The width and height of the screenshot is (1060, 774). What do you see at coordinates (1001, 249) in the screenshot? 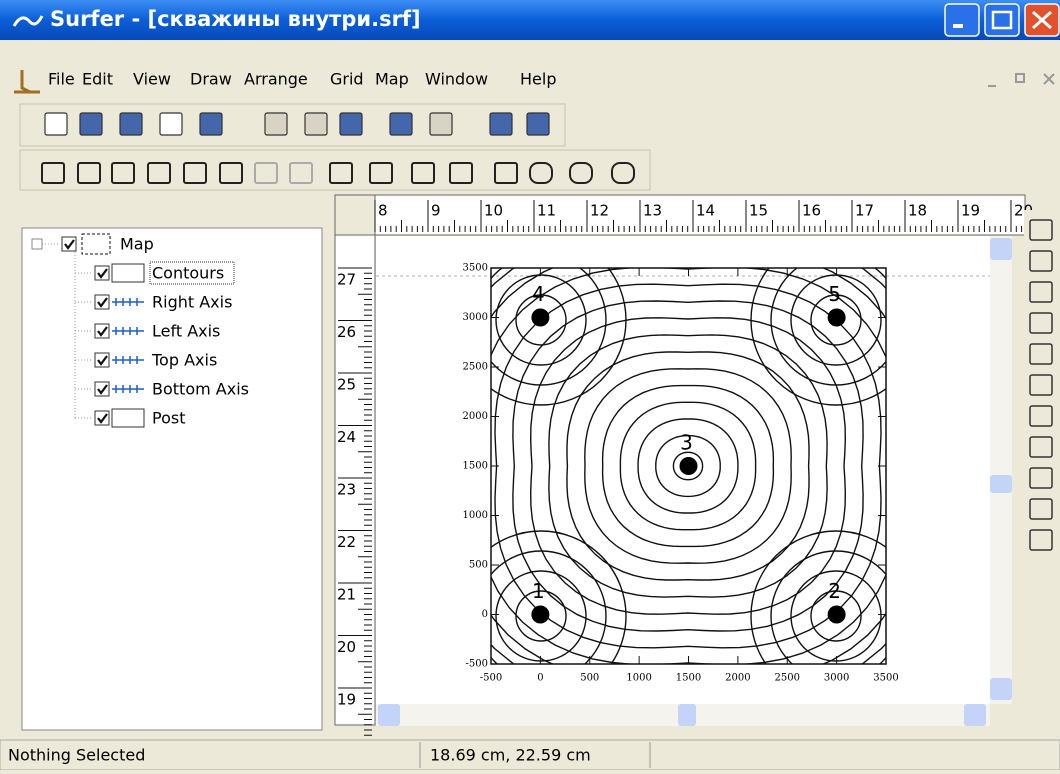
I see `v-scroll-up` at bounding box center [1001, 249].